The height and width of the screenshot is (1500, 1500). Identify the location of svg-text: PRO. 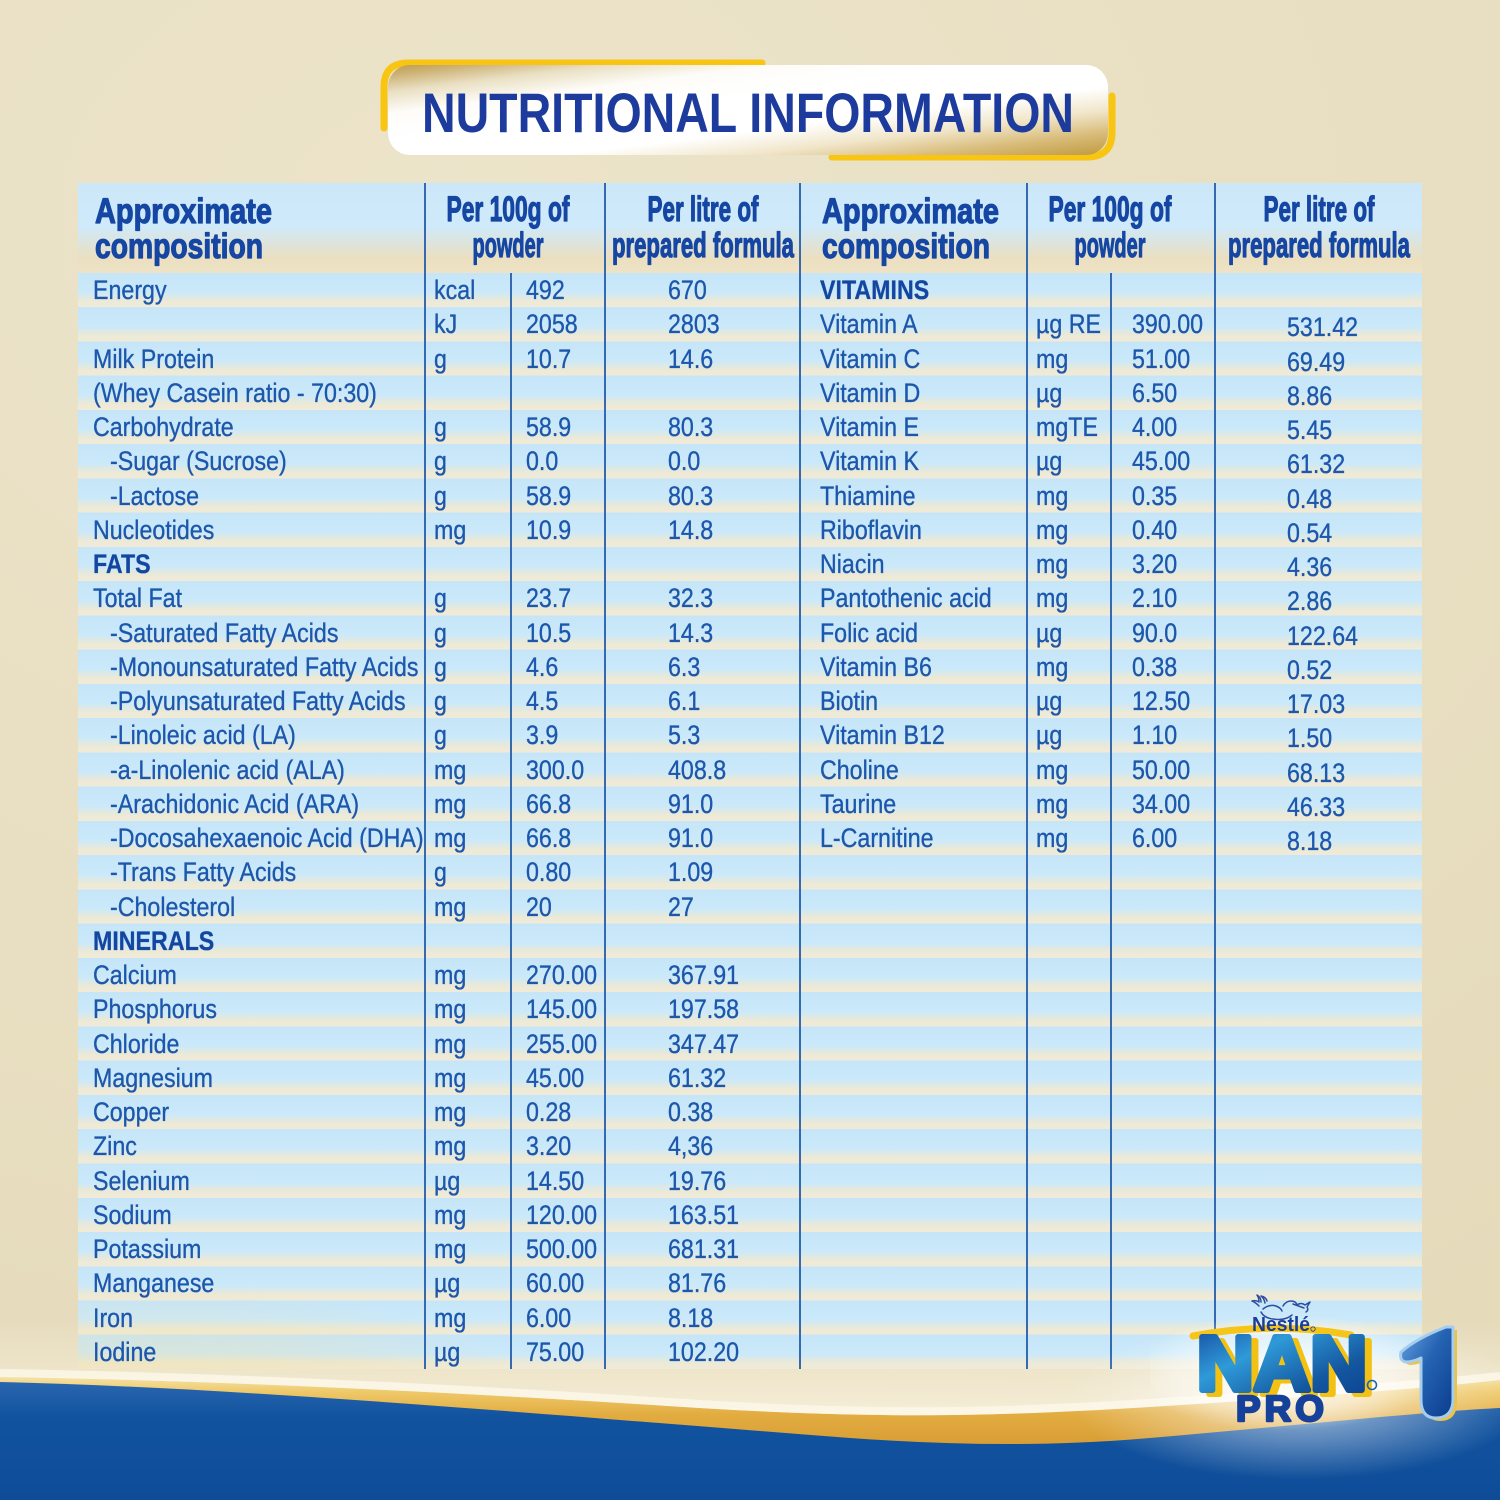
(1282, 1408).